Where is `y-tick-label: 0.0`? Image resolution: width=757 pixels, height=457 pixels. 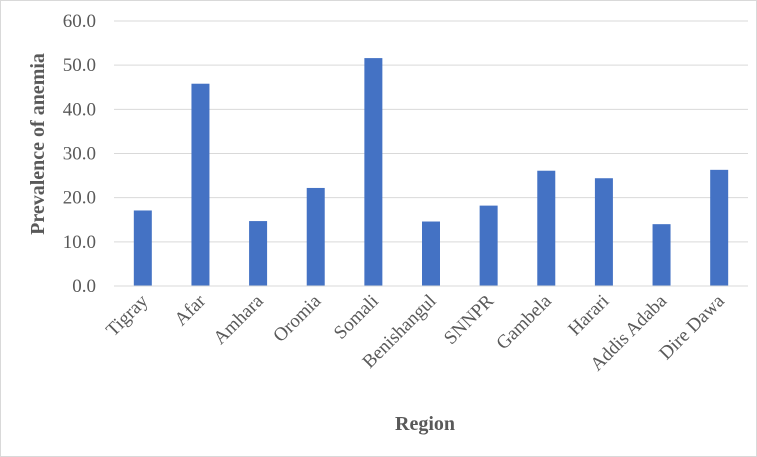
y-tick-label: 0.0 is located at coordinates (84, 286).